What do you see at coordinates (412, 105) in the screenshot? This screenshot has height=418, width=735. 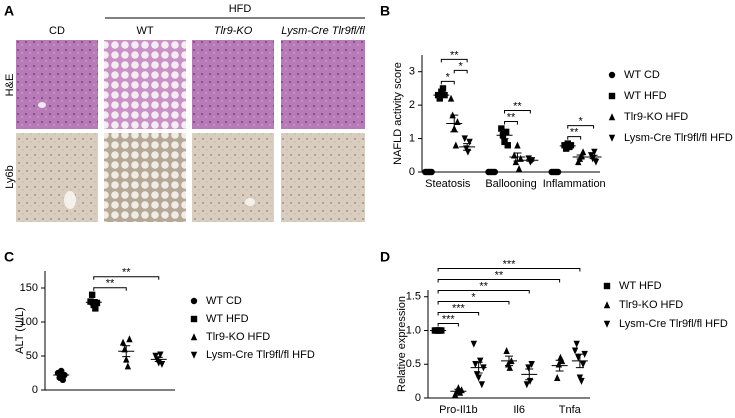 I see `y-tick-label: 2` at bounding box center [412, 105].